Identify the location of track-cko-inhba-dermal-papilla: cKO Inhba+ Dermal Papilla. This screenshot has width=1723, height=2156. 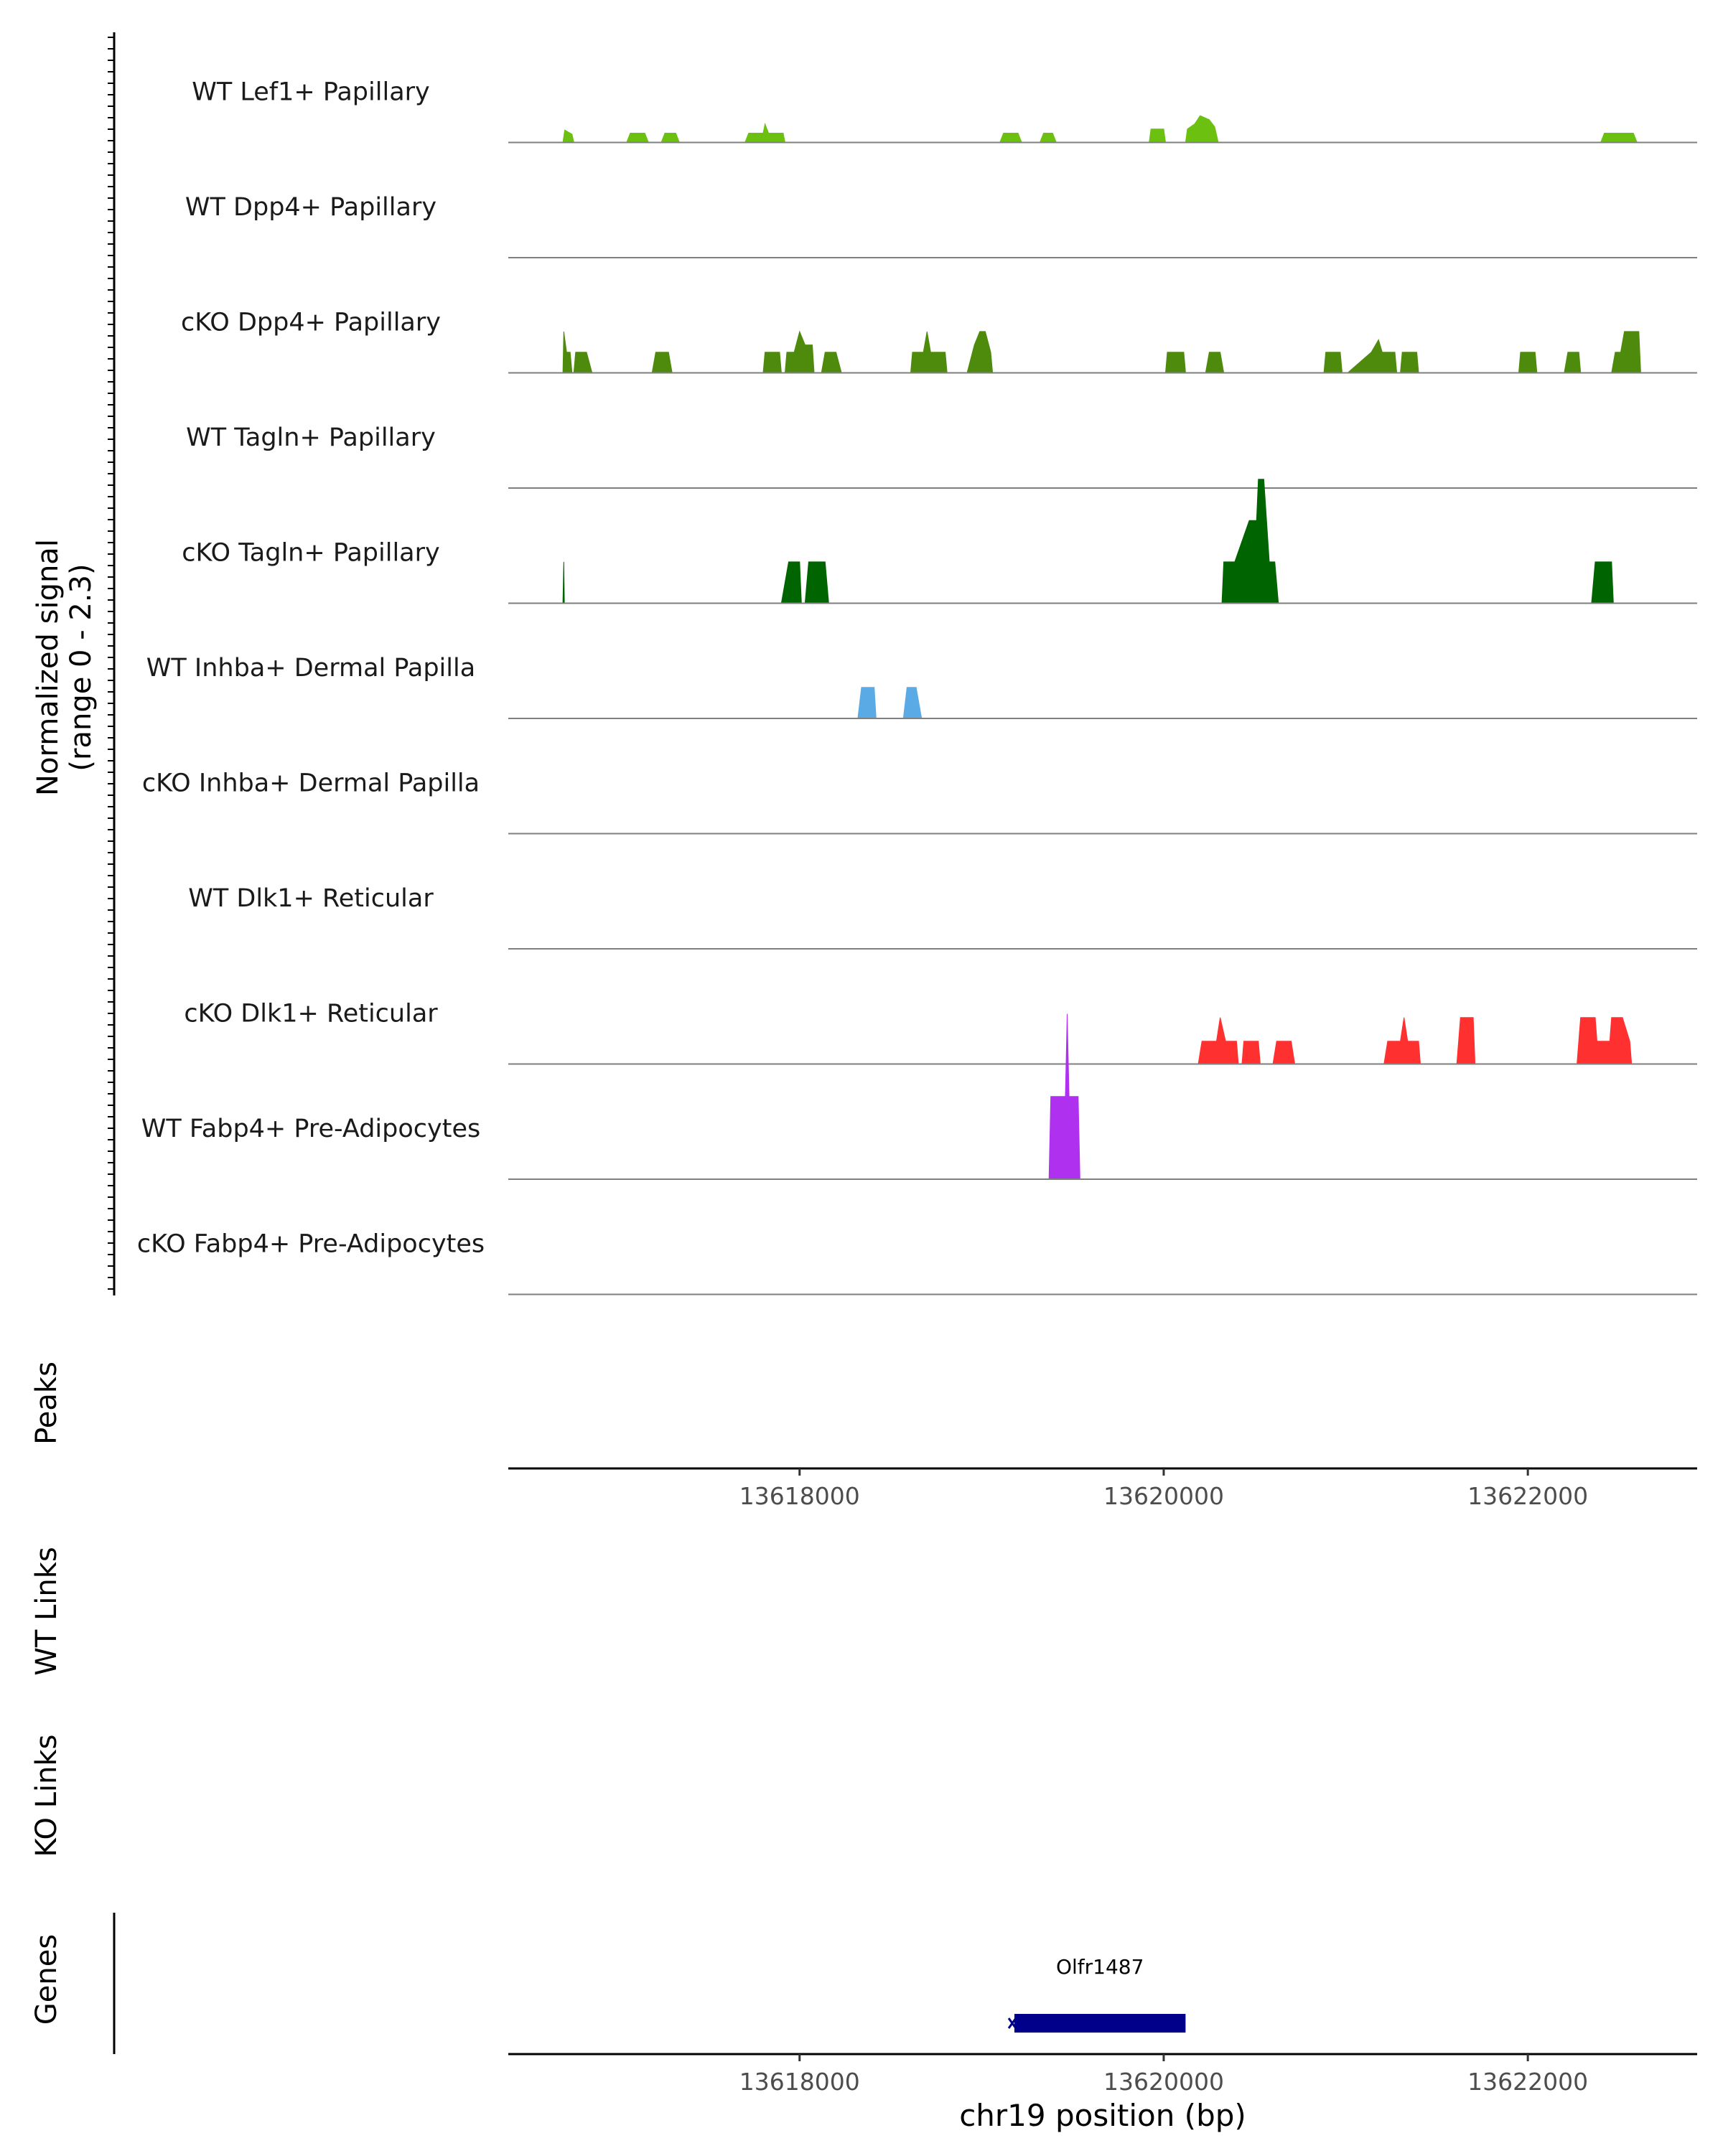
(919, 802).